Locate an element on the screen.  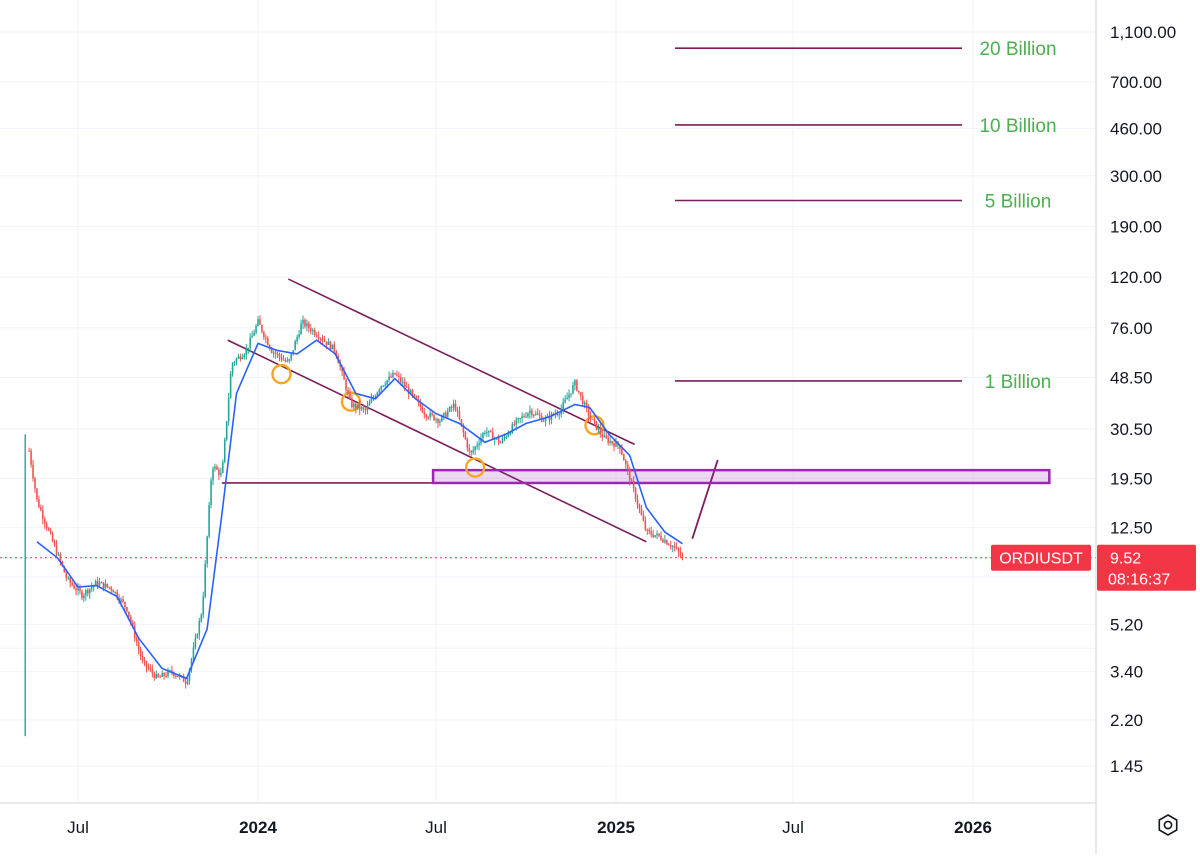
price-tick-label: 12.50 is located at coordinates (1131, 528).